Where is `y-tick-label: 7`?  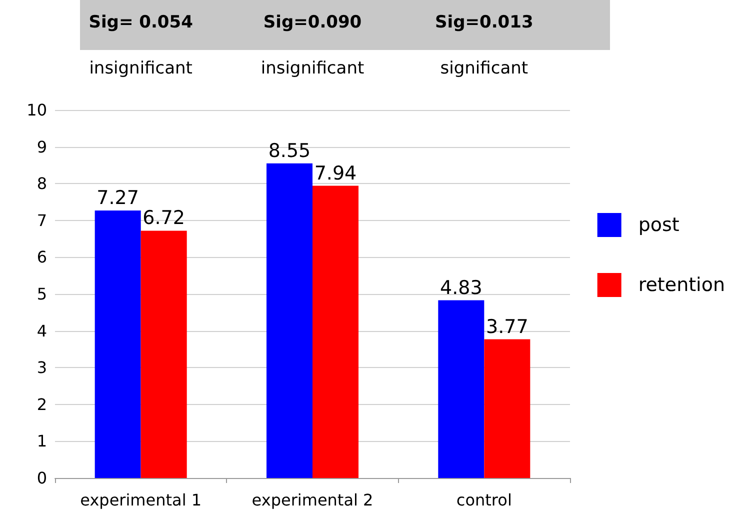 y-tick-label: 7 is located at coordinates (41, 220).